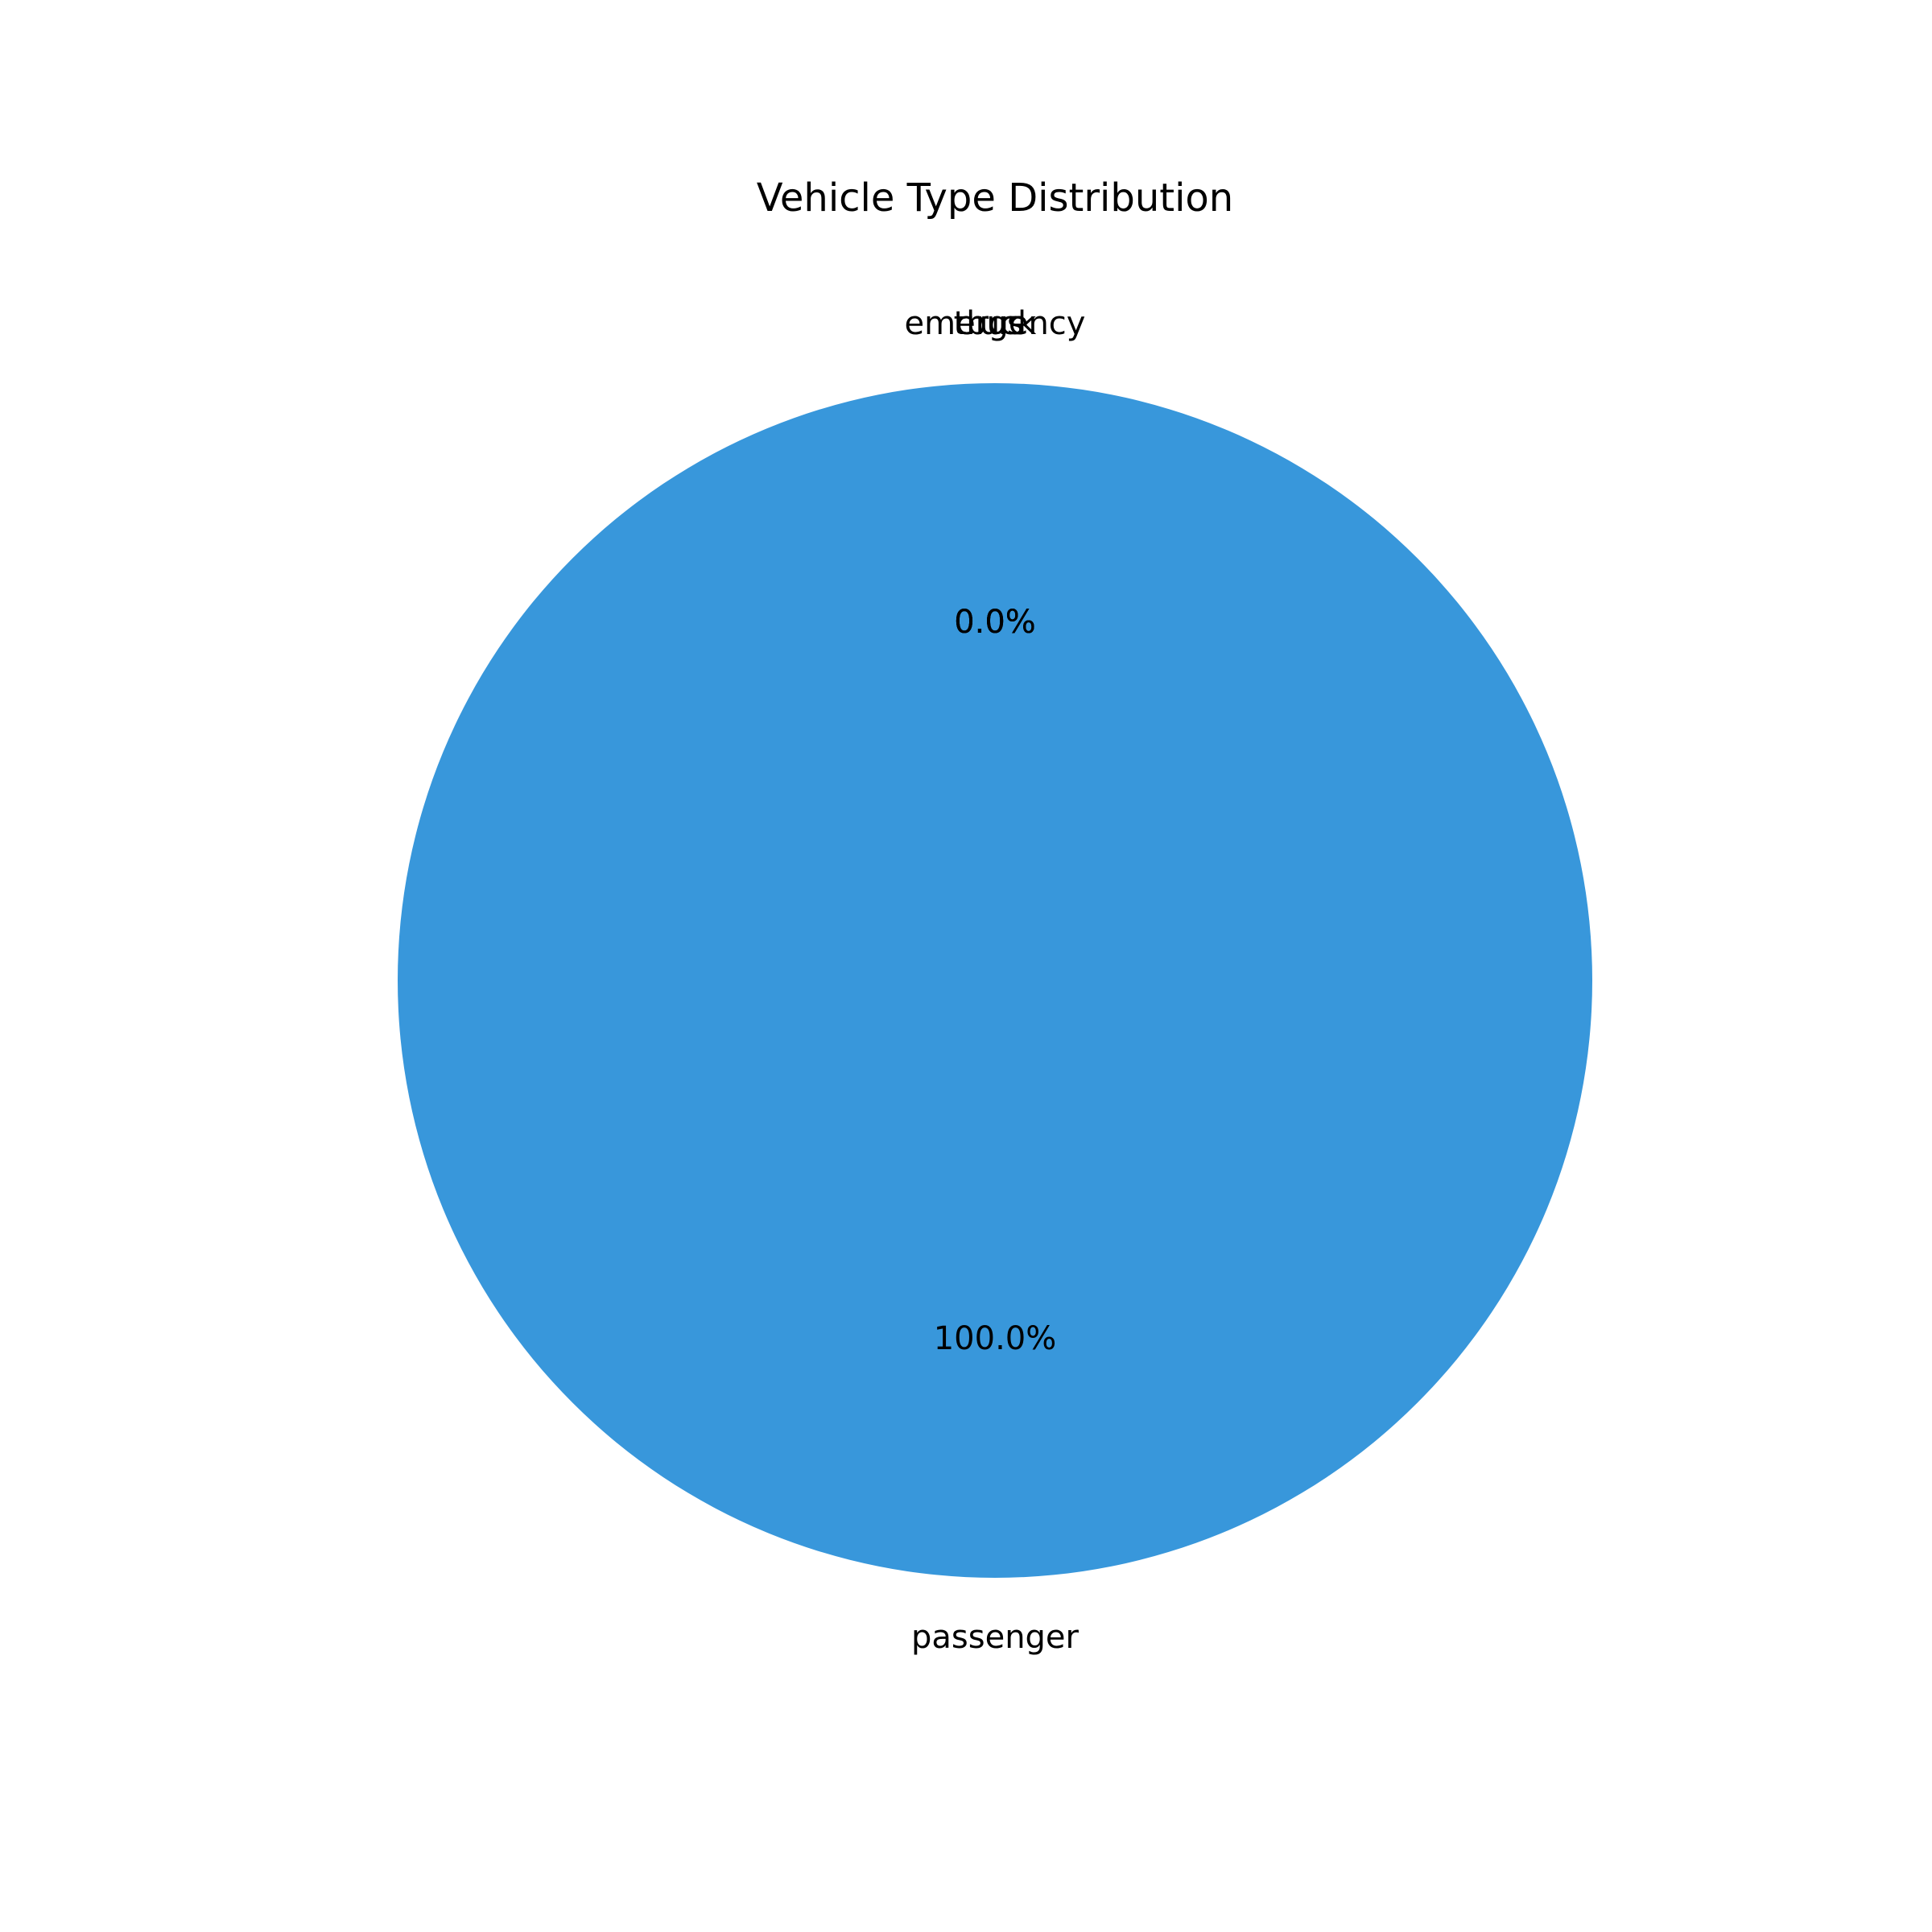 The height and width of the screenshot is (1932, 1932). Describe the element at coordinates (995, 198) in the screenshot. I see `chart-title: Vehicle Type Distribution` at that location.